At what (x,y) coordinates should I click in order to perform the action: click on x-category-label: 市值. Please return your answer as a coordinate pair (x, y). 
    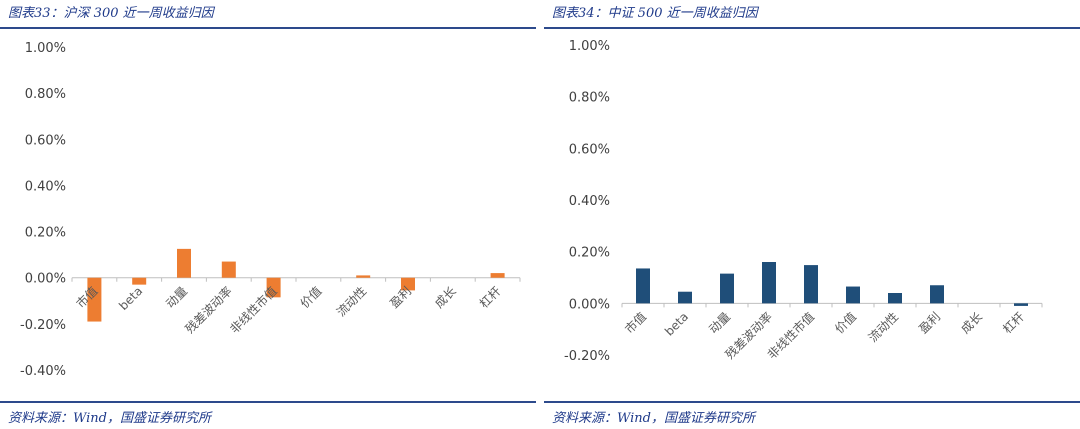
    Looking at the image, I should click on (636, 323).